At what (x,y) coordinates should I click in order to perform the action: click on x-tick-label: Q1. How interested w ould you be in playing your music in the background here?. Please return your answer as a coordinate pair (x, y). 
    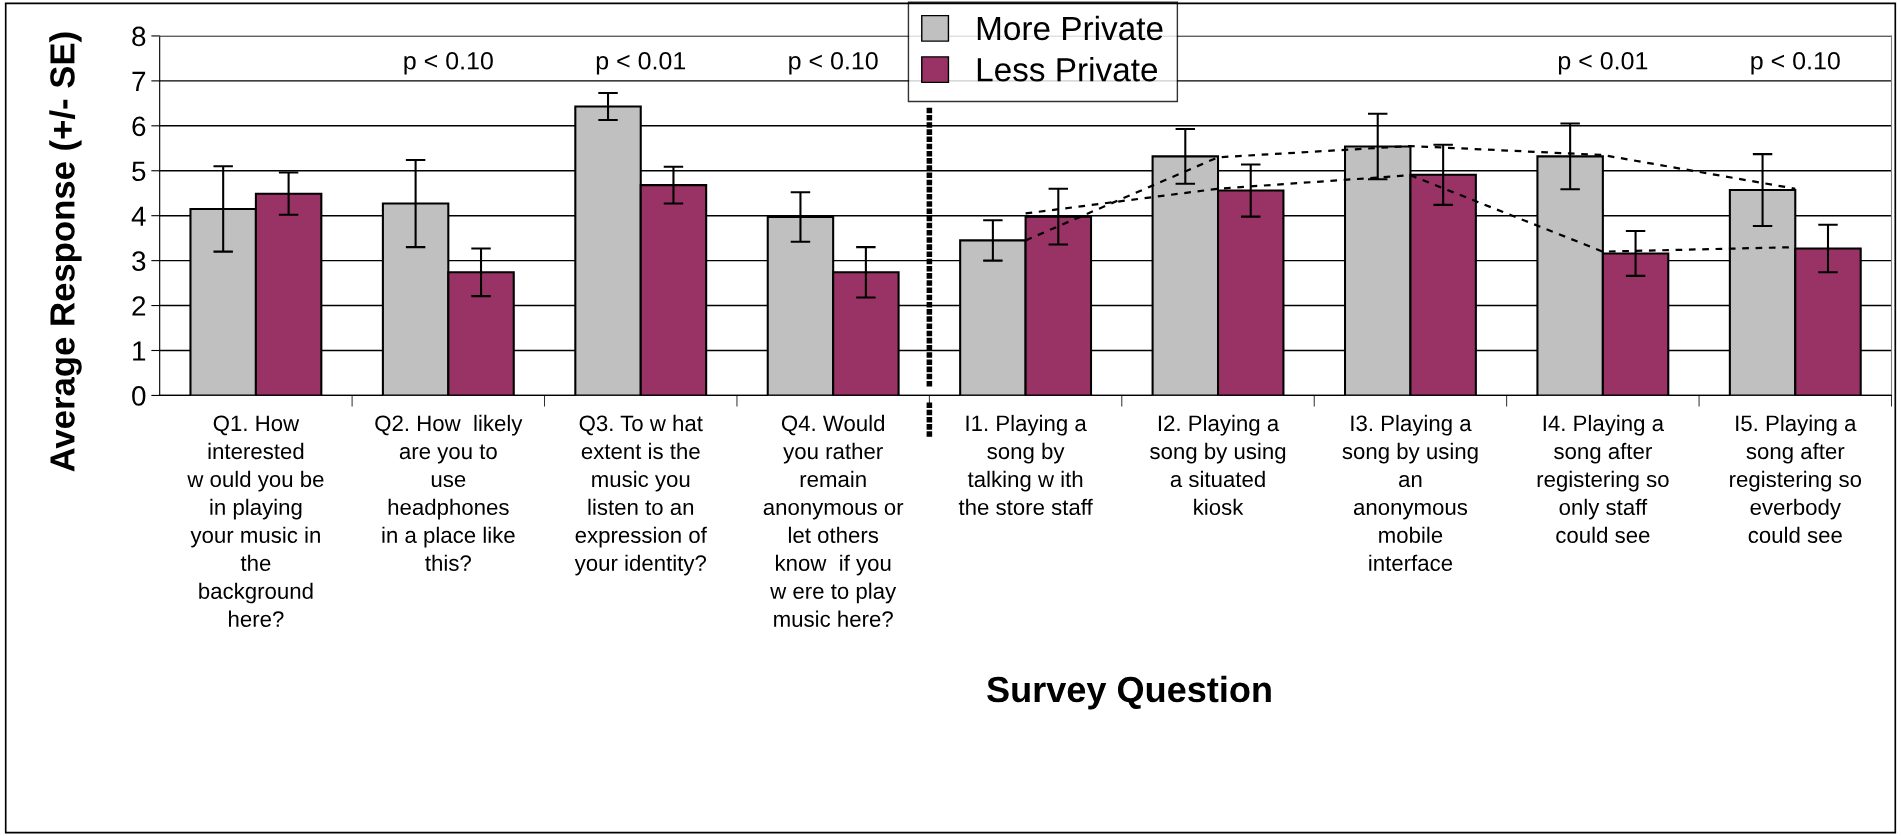
    Looking at the image, I should click on (255, 521).